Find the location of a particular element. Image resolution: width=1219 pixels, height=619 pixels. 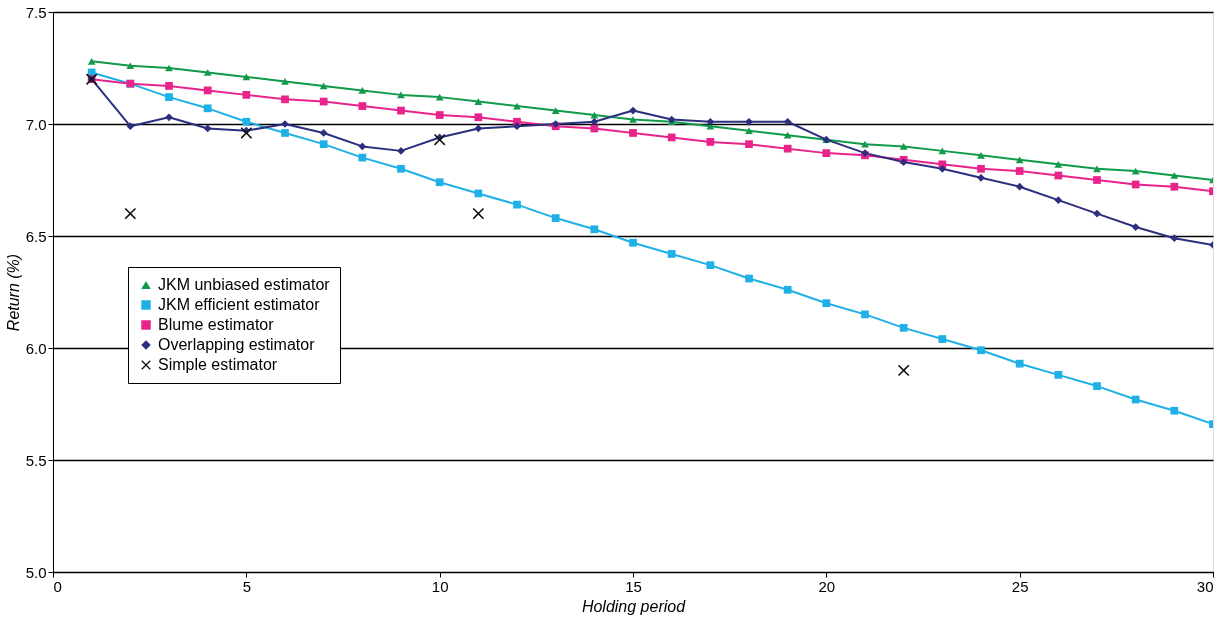

y-tick-label: 6.5 is located at coordinates (36, 236).